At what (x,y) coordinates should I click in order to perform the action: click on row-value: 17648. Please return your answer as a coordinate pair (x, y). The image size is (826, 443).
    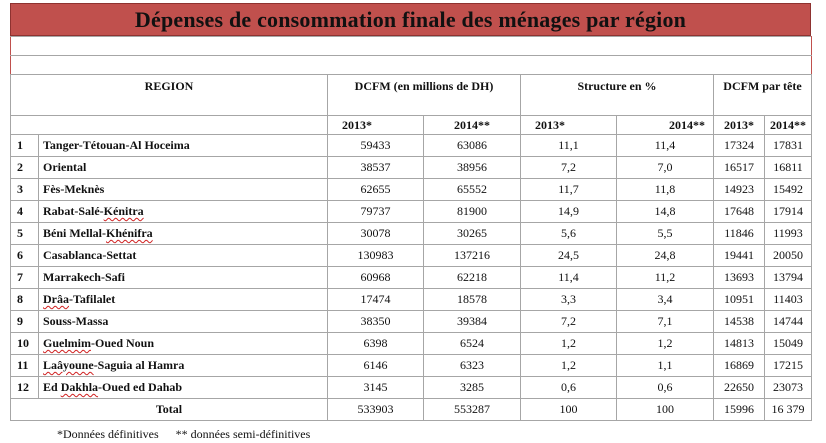
    Looking at the image, I should click on (739, 211).